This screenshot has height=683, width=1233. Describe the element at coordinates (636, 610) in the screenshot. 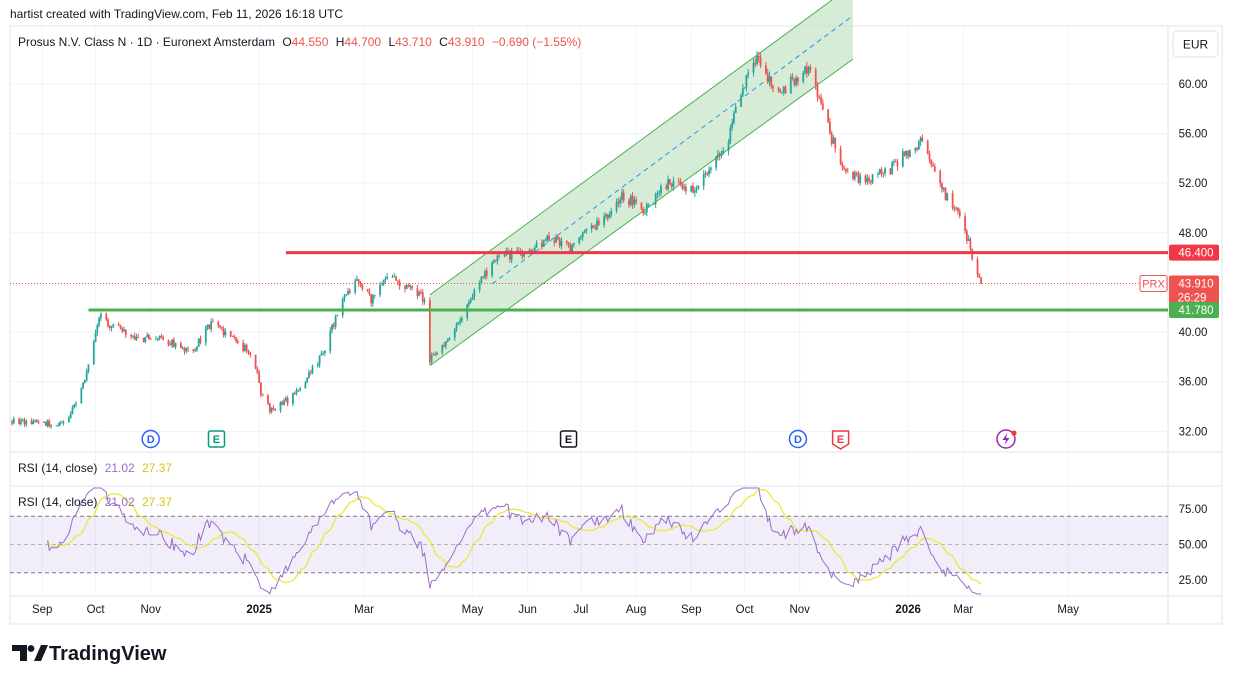

I see `time-tick-label: Aug` at that location.